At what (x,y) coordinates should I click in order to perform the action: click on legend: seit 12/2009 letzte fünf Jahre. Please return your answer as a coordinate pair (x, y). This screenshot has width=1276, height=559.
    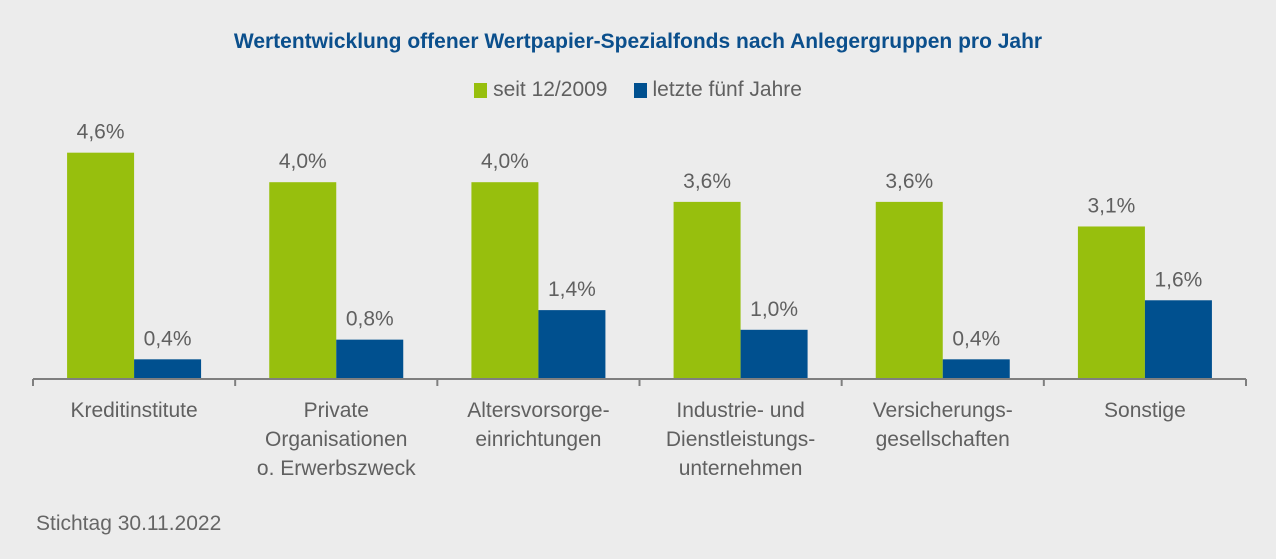
    Looking at the image, I should click on (638, 90).